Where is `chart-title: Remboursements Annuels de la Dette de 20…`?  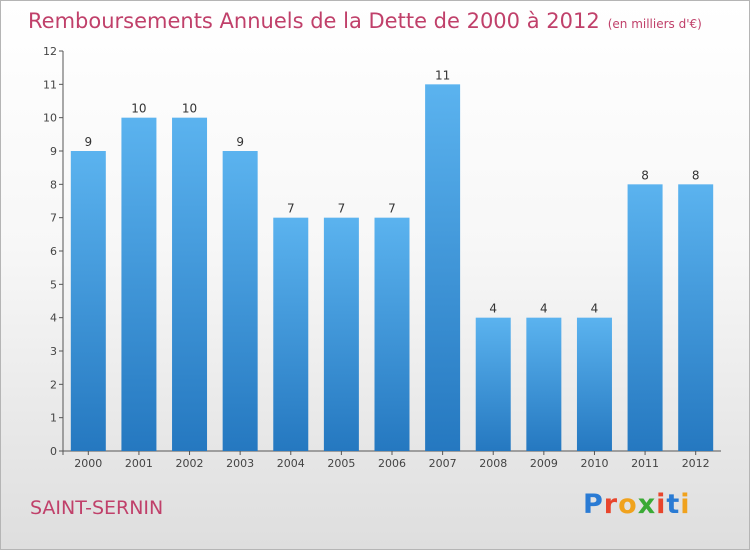
chart-title: Remboursements Annuels de la Dette de 20… is located at coordinates (365, 21).